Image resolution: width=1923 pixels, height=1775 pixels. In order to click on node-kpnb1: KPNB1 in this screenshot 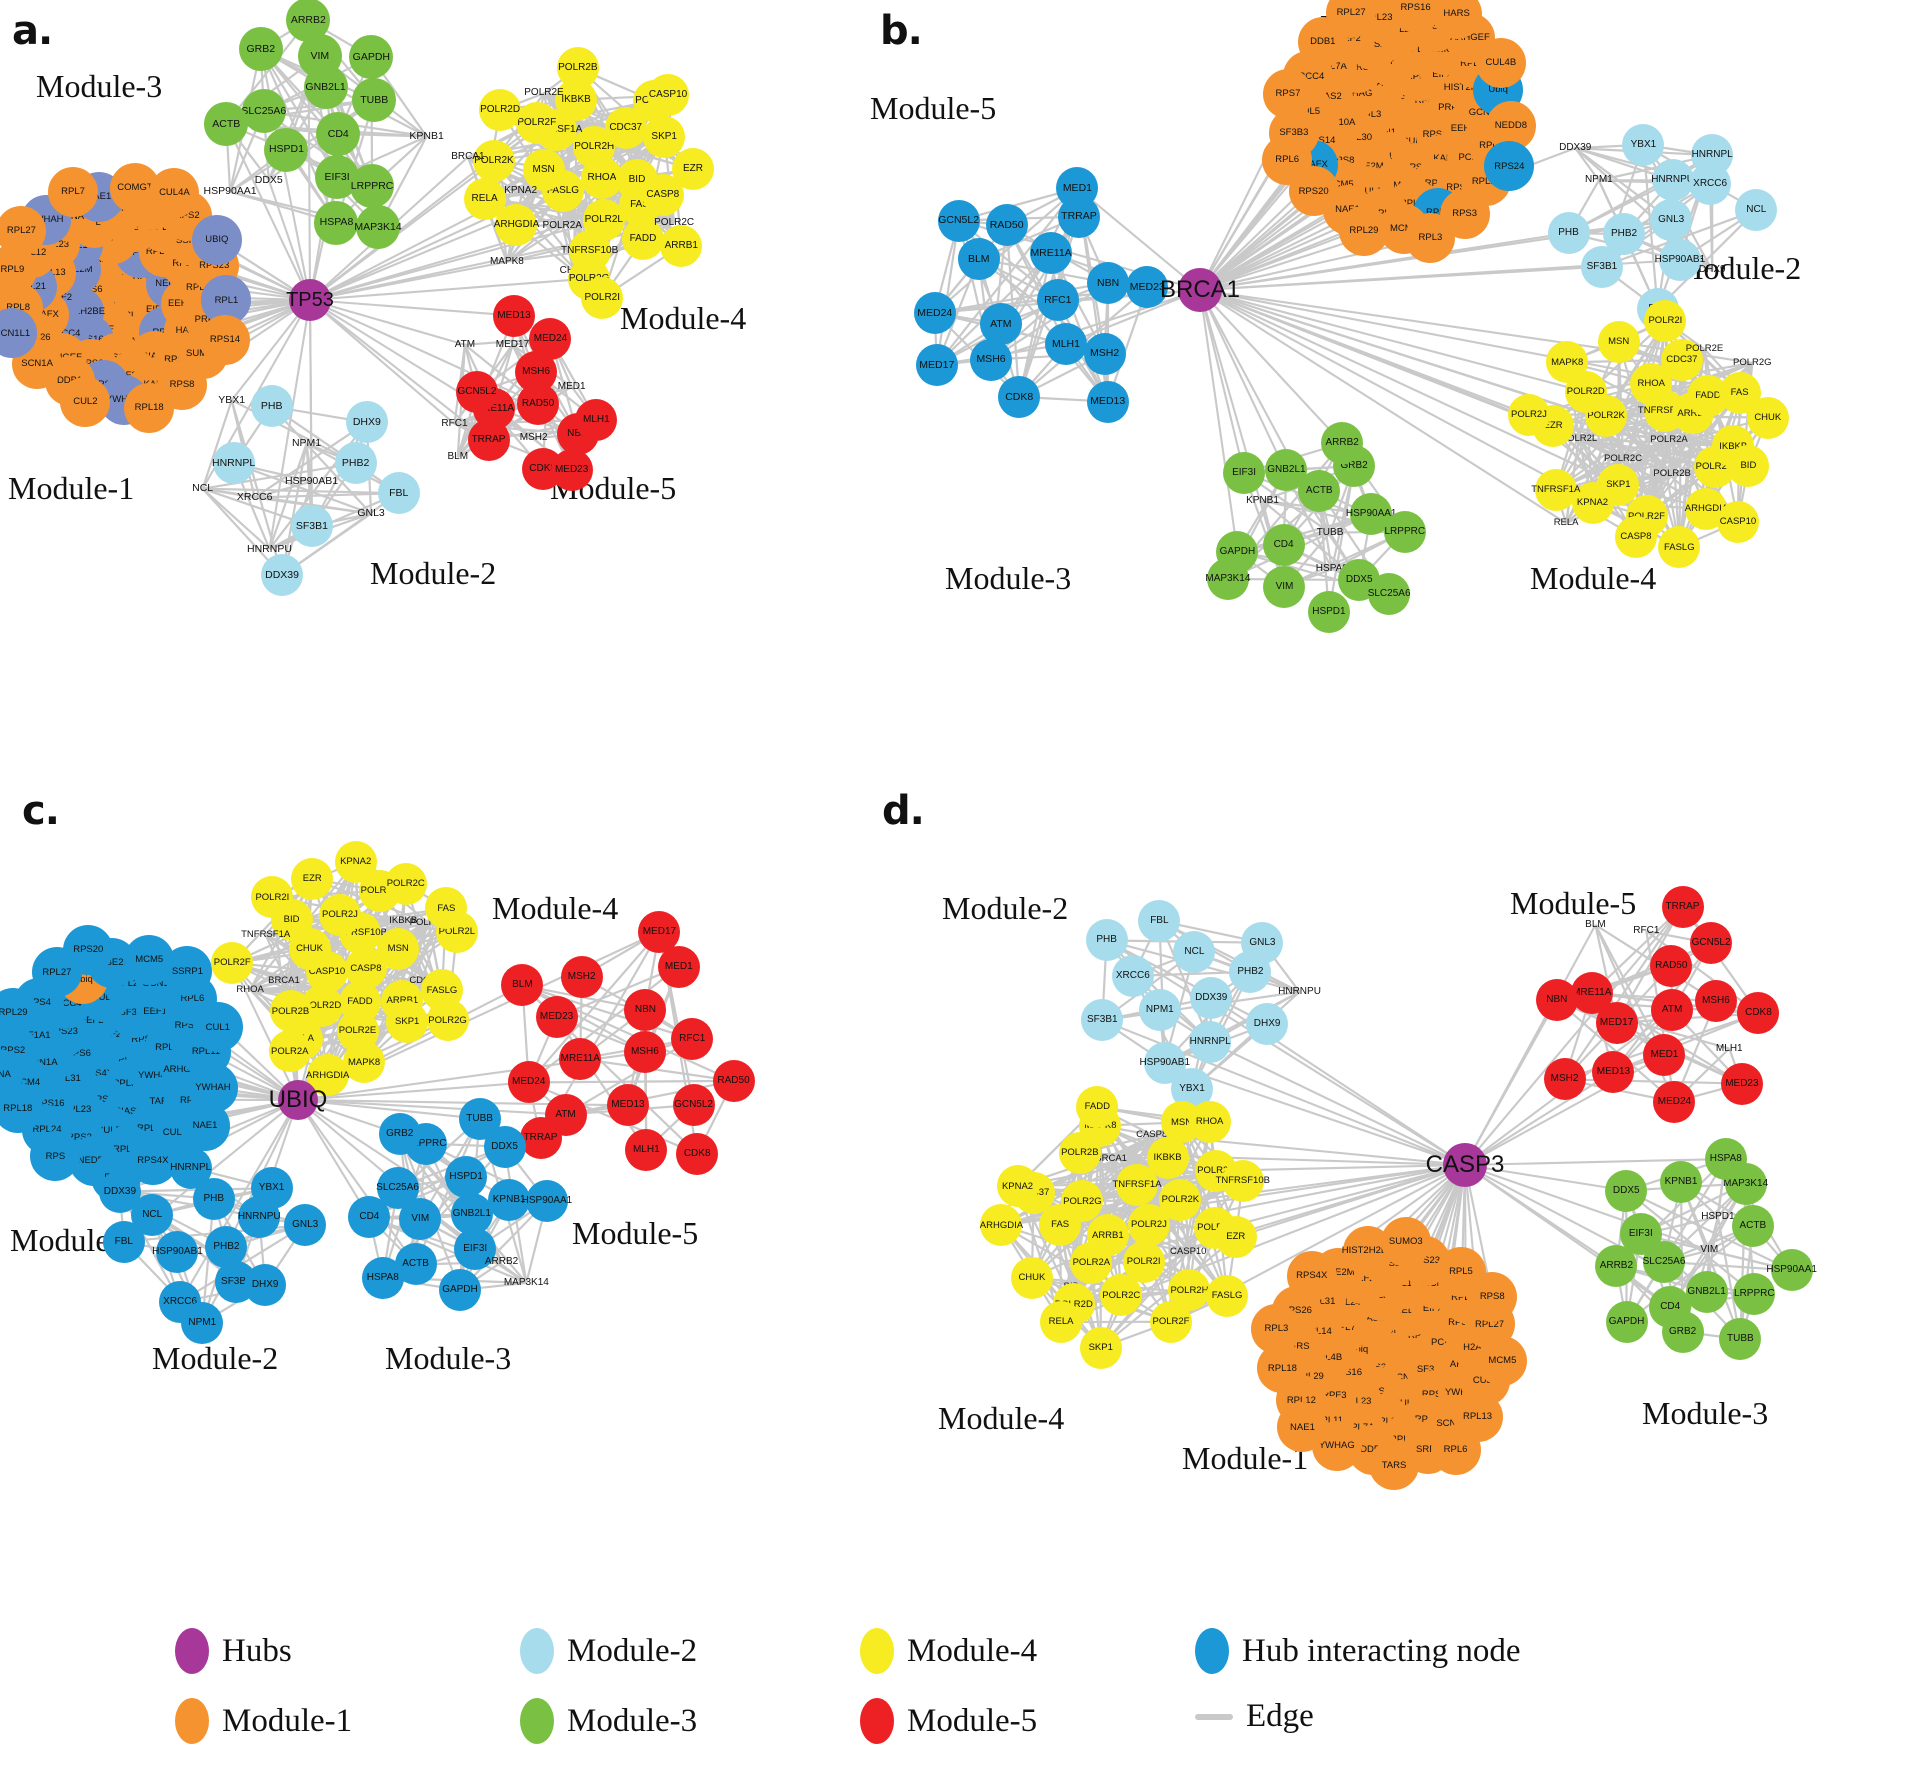, I will do `click(509, 1200)`.